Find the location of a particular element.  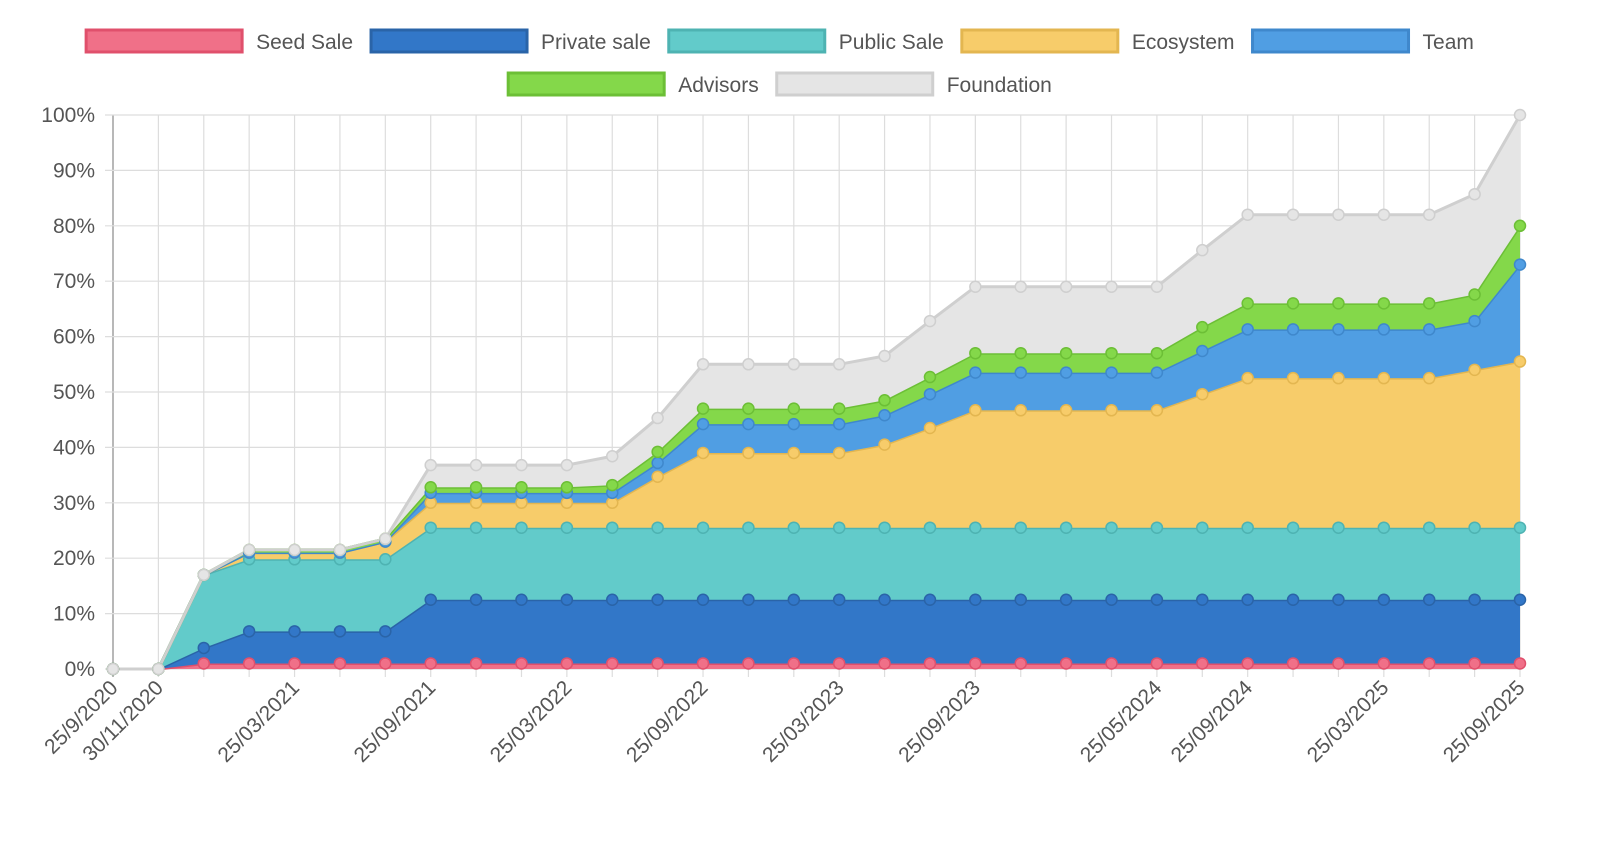

legend-item: Team is located at coordinates (1362, 41).